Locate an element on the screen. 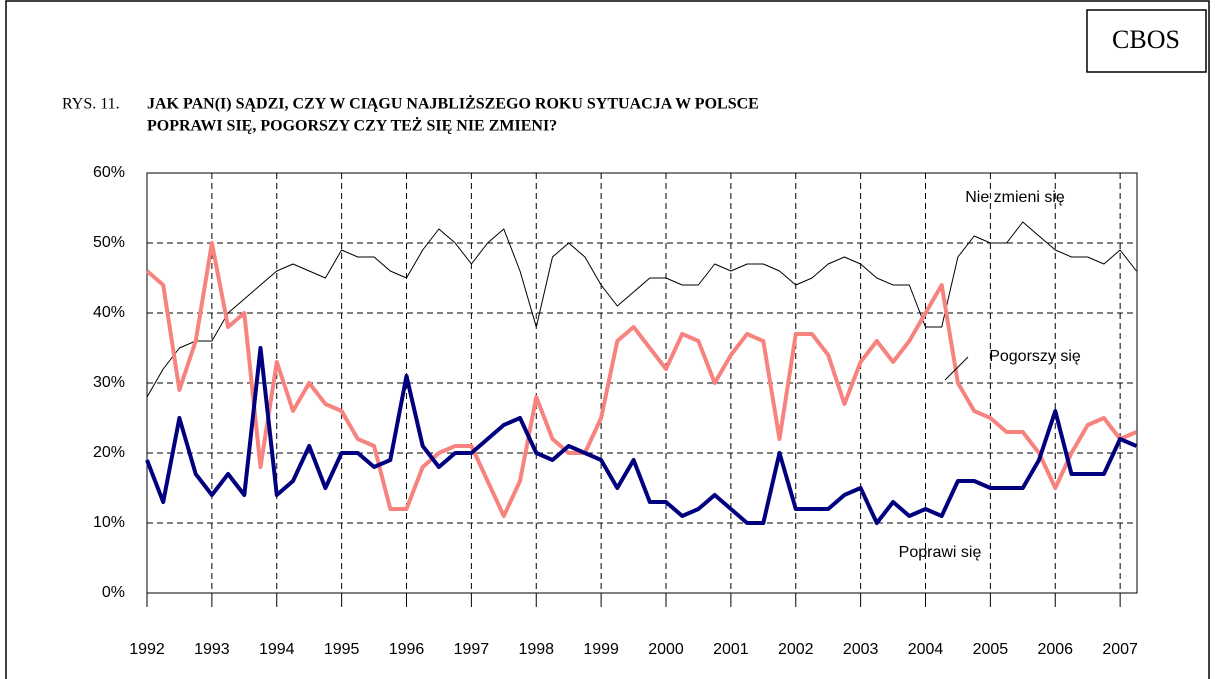  figure-label: RYS. 11. is located at coordinates (91, 104).